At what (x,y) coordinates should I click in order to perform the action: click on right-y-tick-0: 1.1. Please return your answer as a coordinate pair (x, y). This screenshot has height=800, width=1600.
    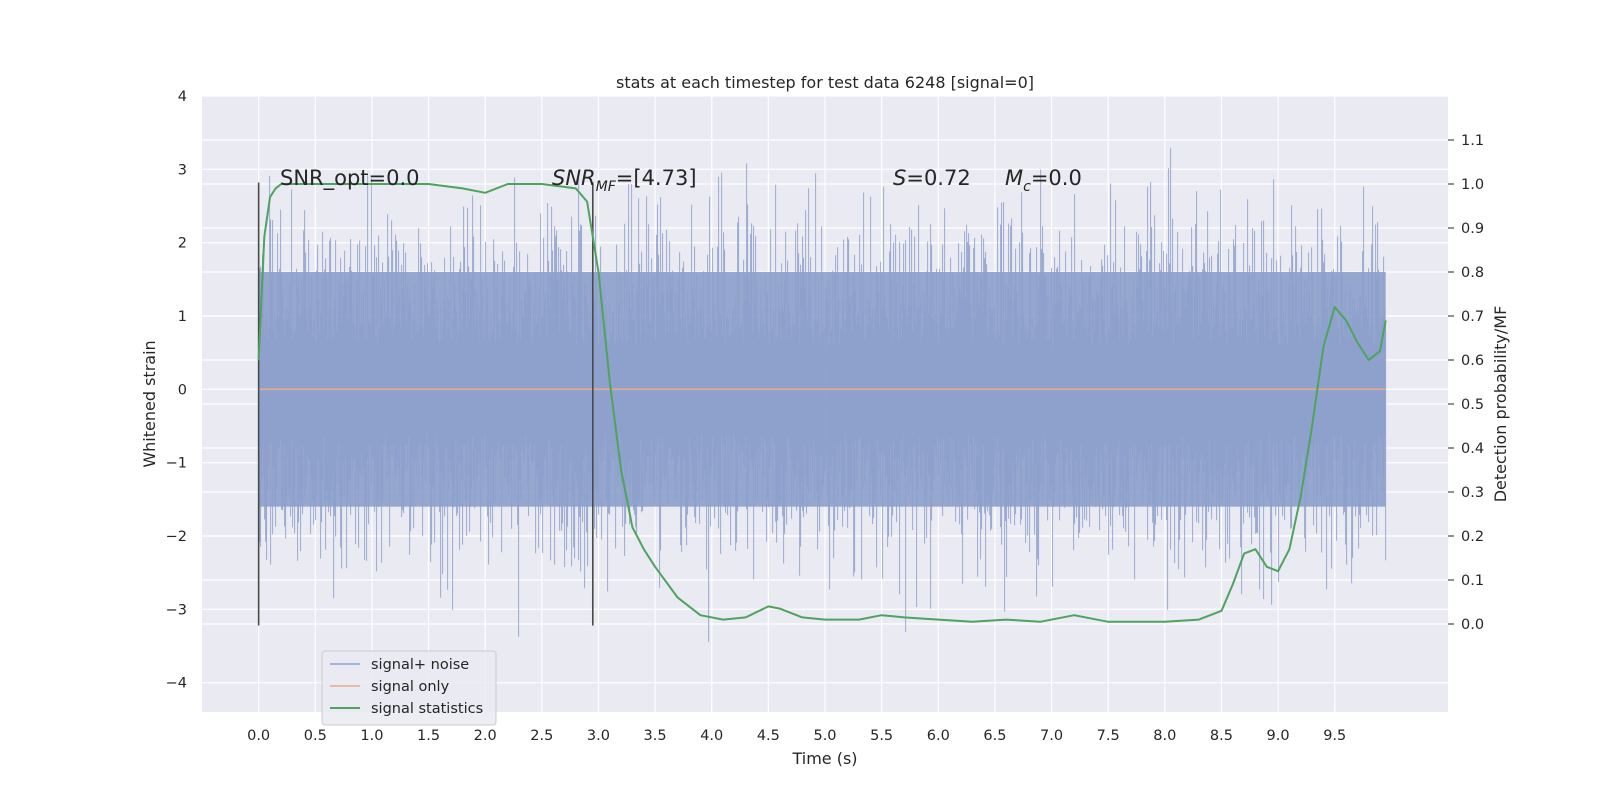
    Looking at the image, I should click on (1472, 141).